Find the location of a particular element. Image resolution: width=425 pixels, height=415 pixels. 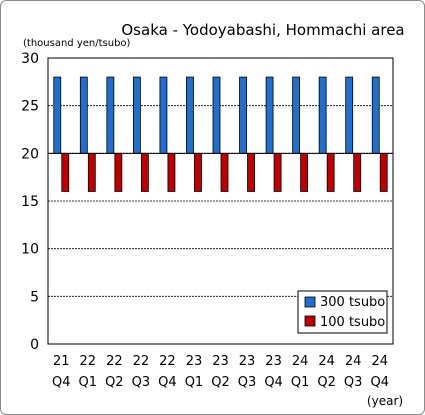

y-tick-label: 25 is located at coordinates (30, 107).